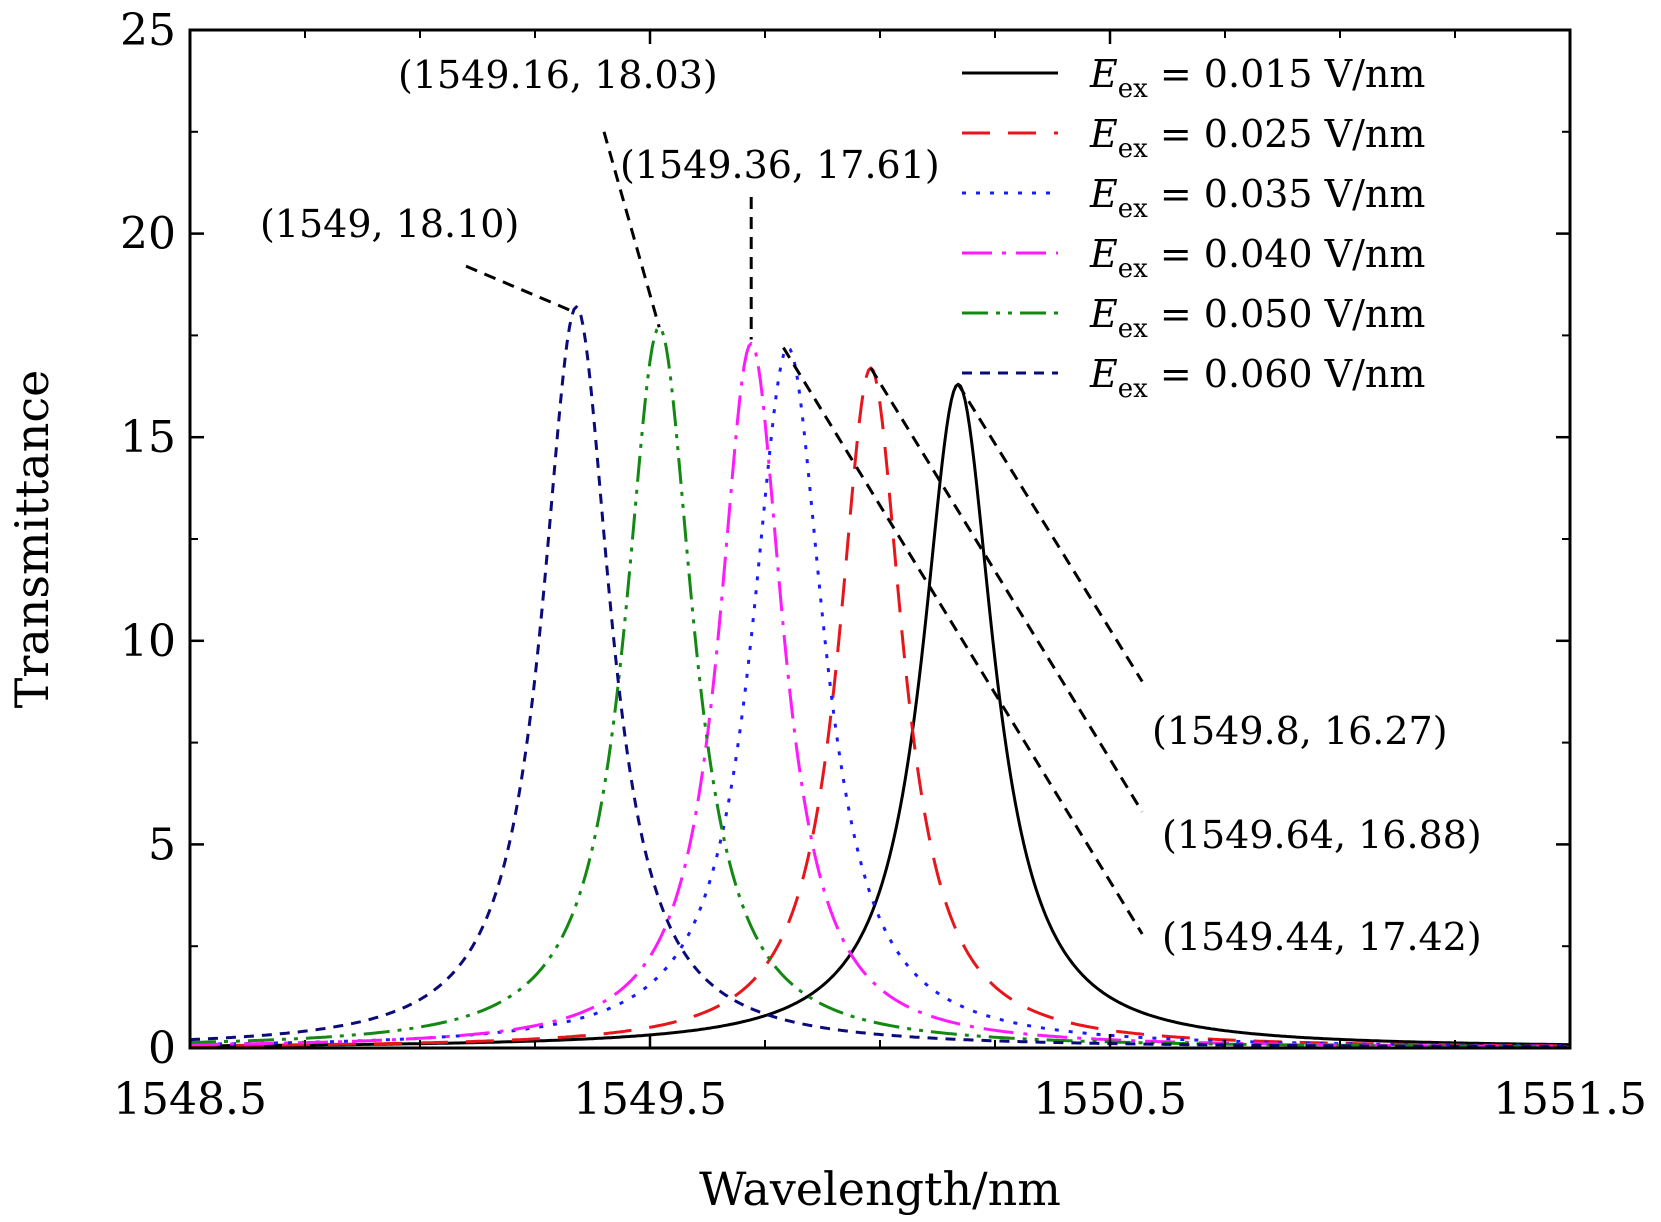 Image resolution: width=1661 pixels, height=1222 pixels. I want to click on x-tick-label: 1549.5, so click(650, 1099).